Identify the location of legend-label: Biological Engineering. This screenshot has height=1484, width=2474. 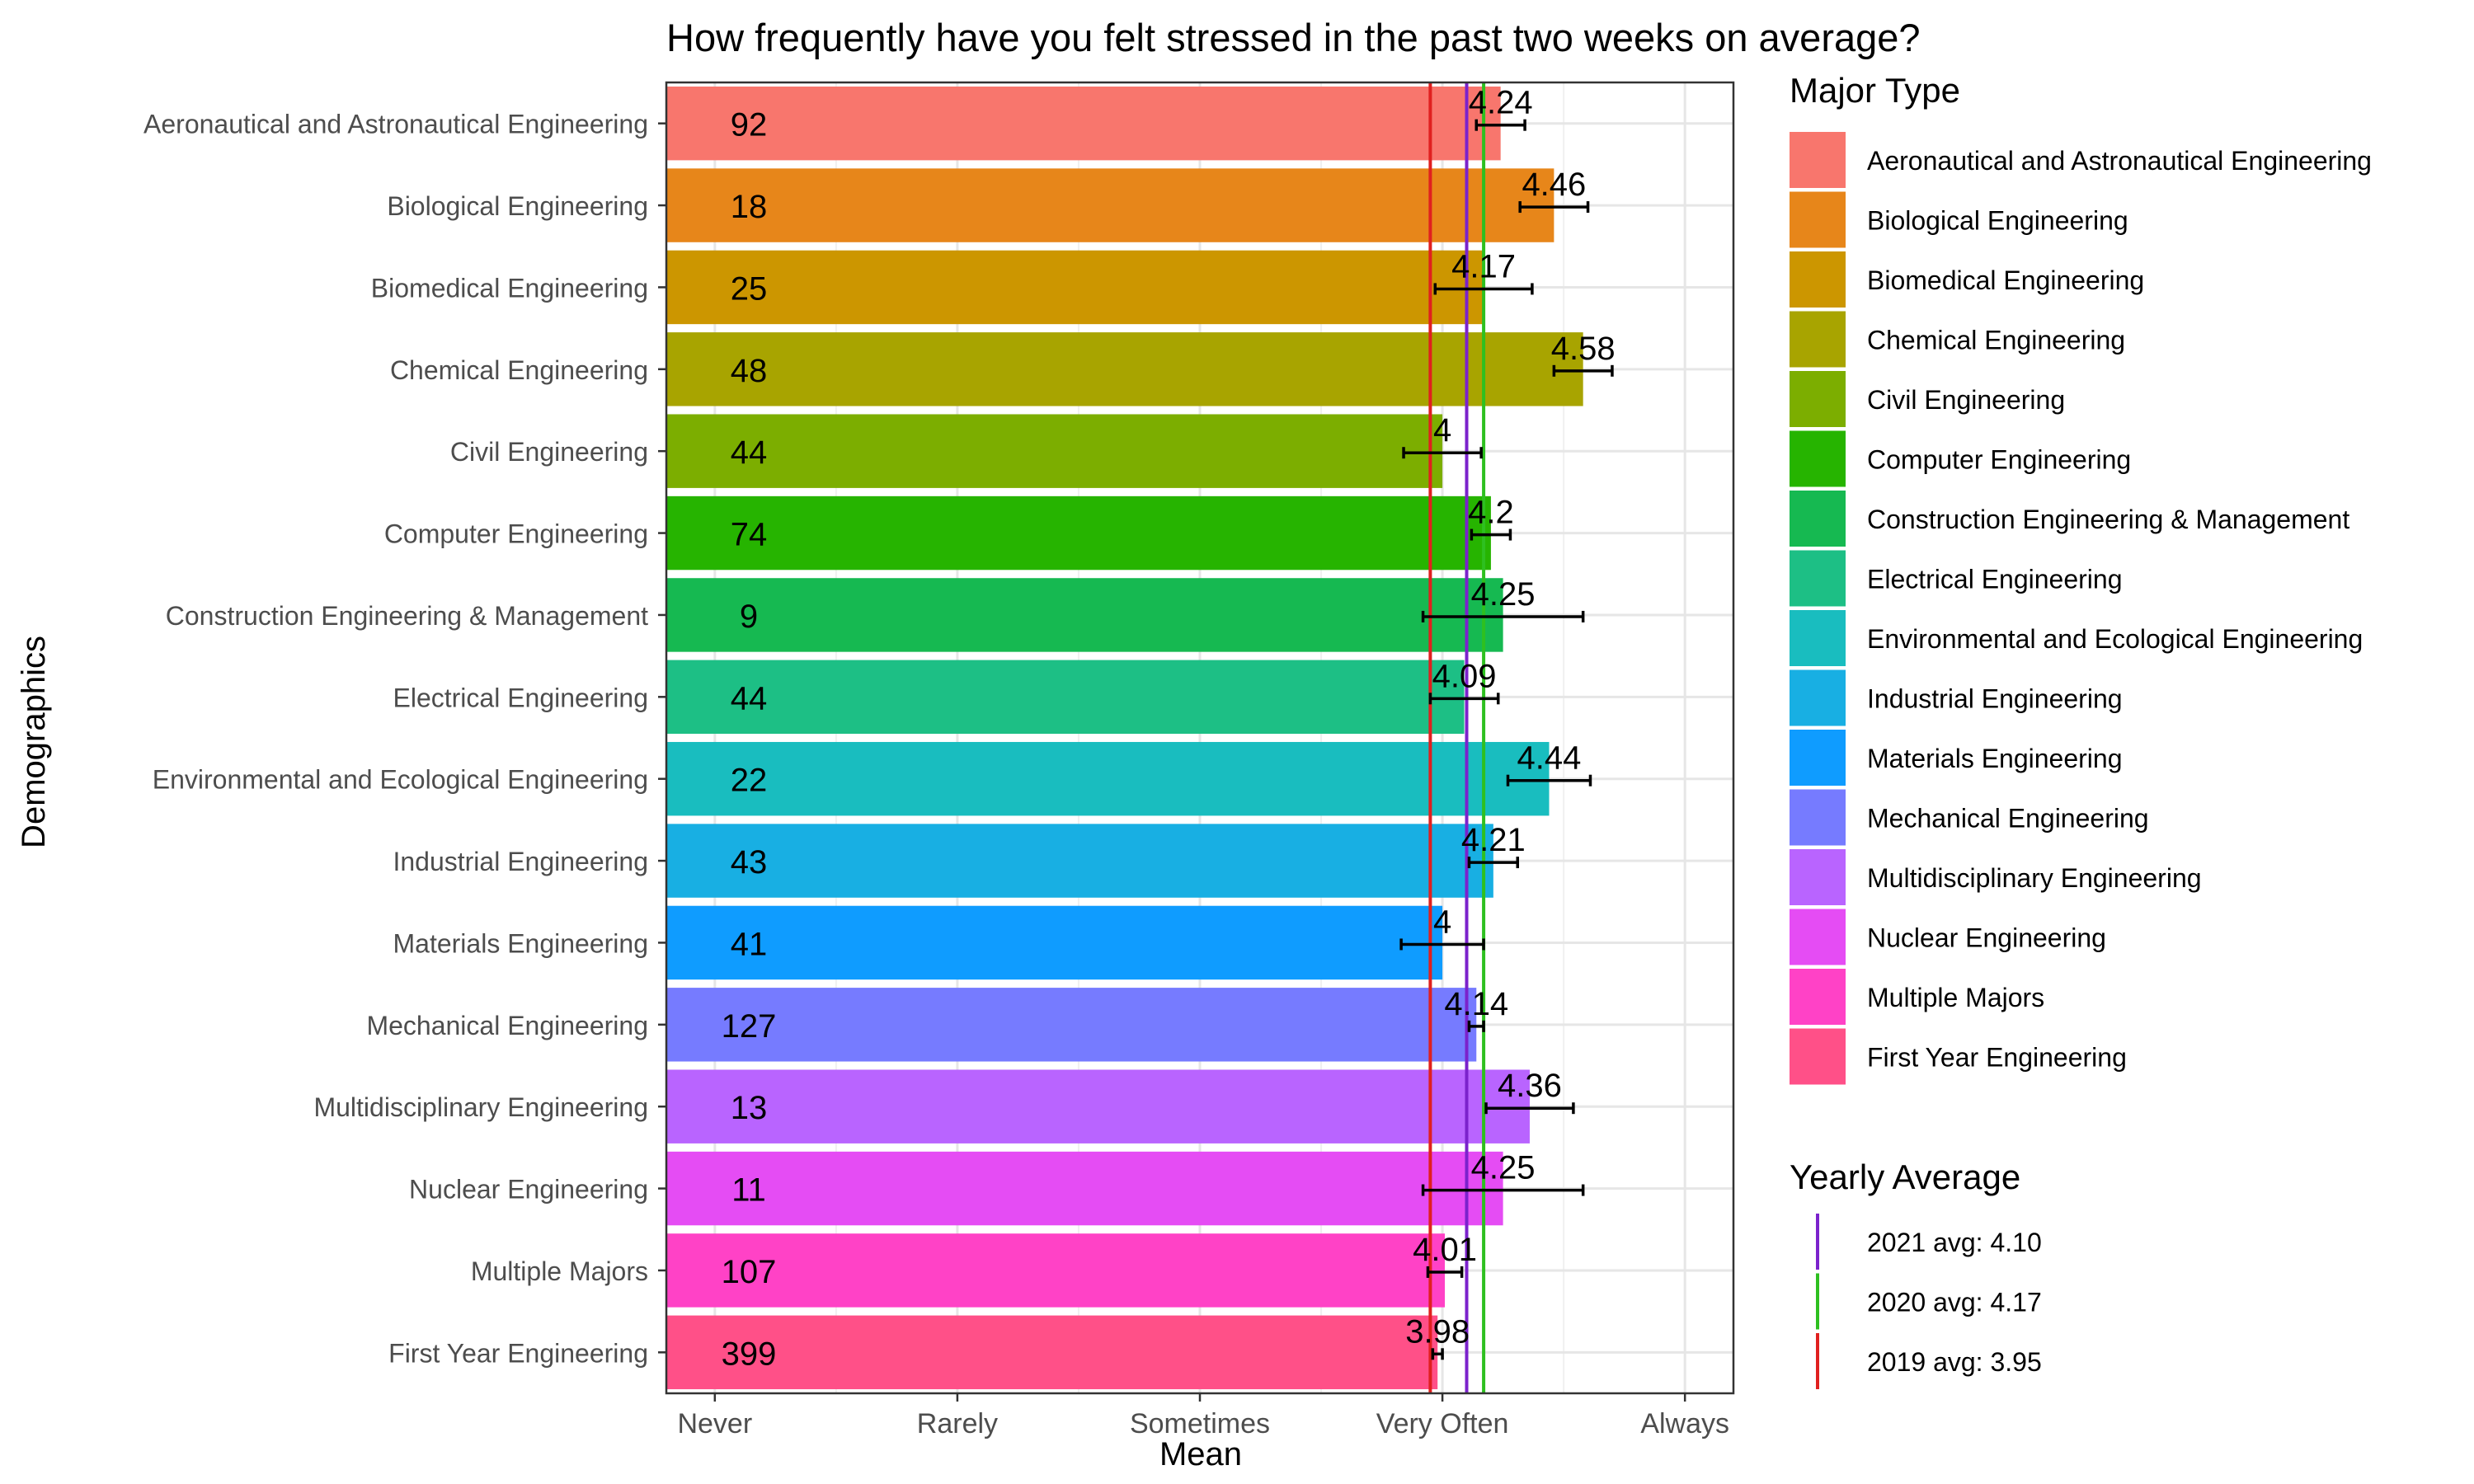
(1997, 221).